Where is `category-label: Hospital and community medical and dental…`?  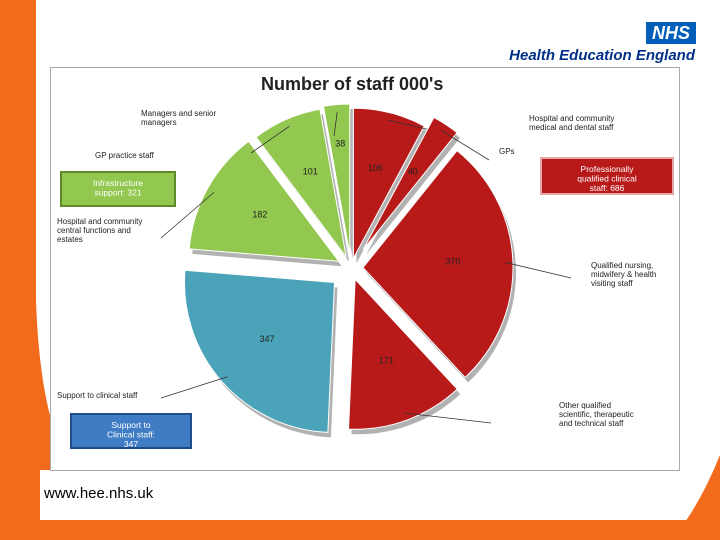
category-label: Hospital and community medical and dental… is located at coordinates (571, 123).